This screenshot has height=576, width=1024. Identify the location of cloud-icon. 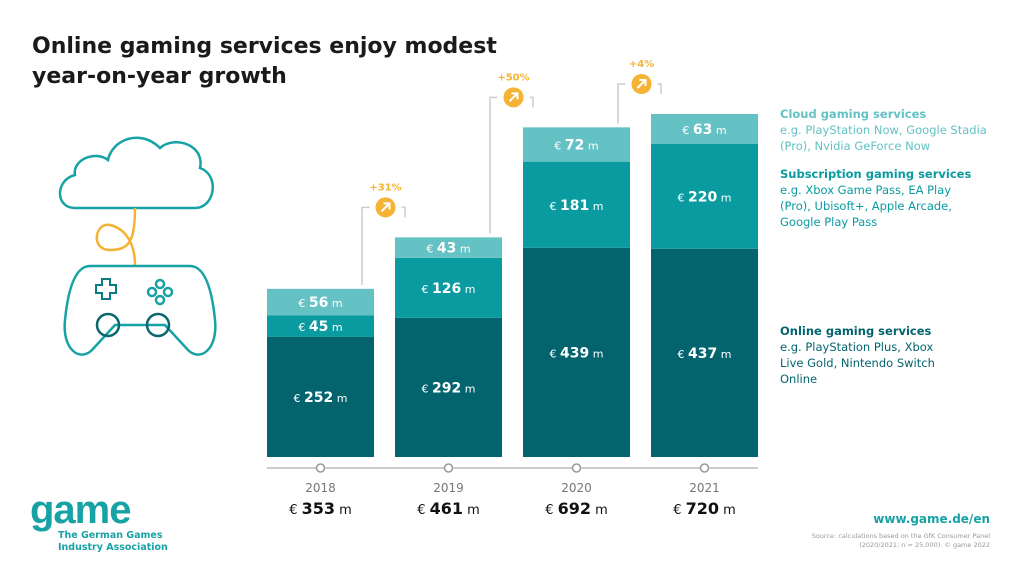
(136, 173).